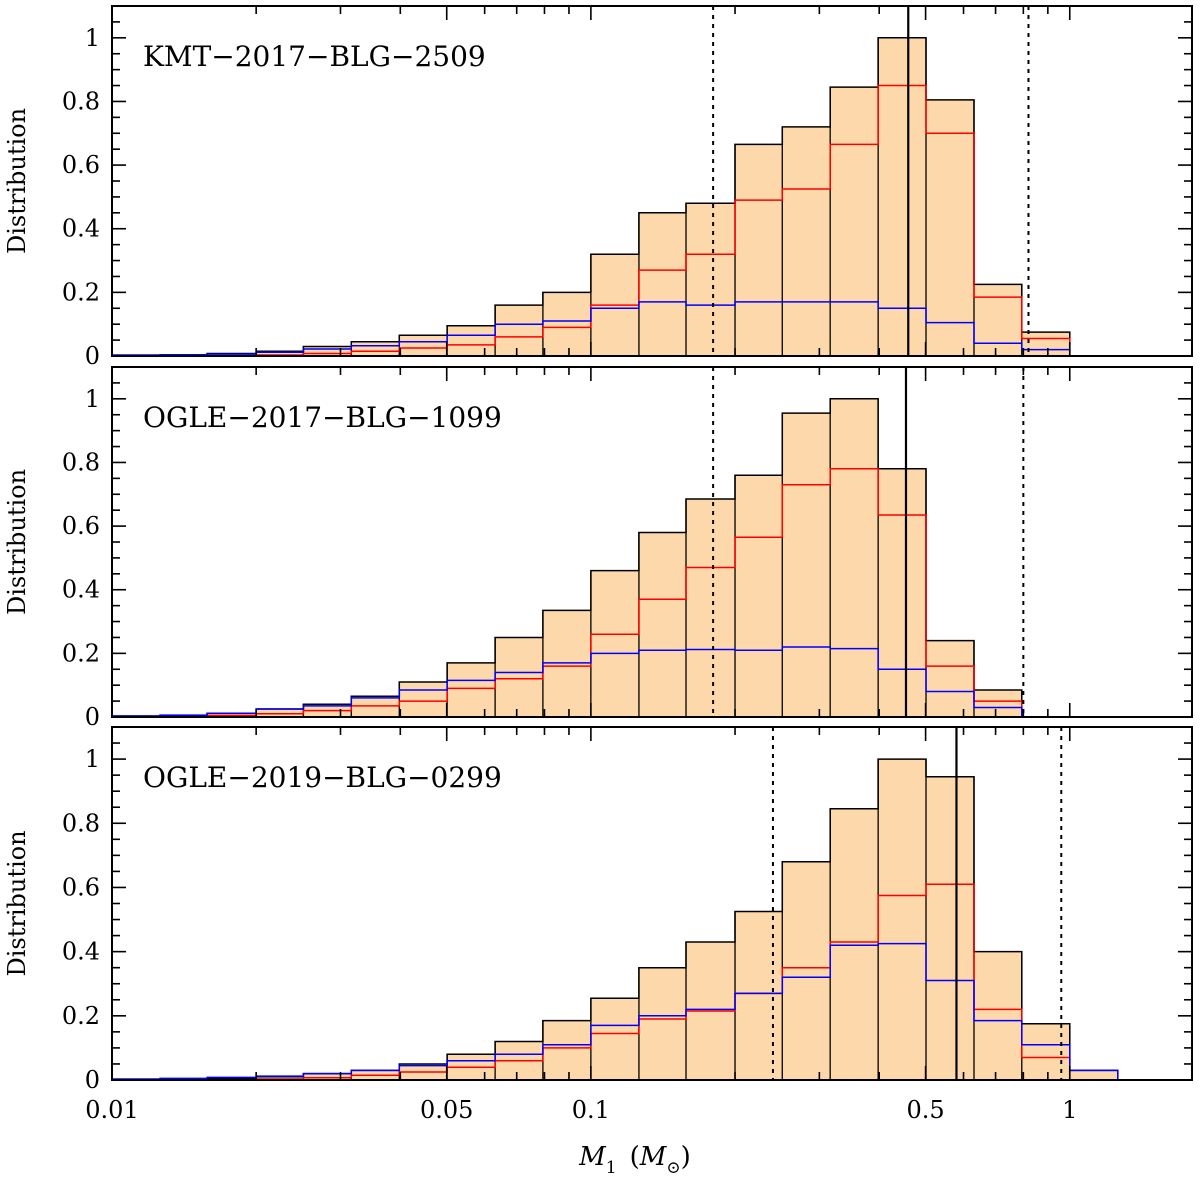  What do you see at coordinates (628, 1157) in the screenshot?
I see `x-label-paren-open: (` at bounding box center [628, 1157].